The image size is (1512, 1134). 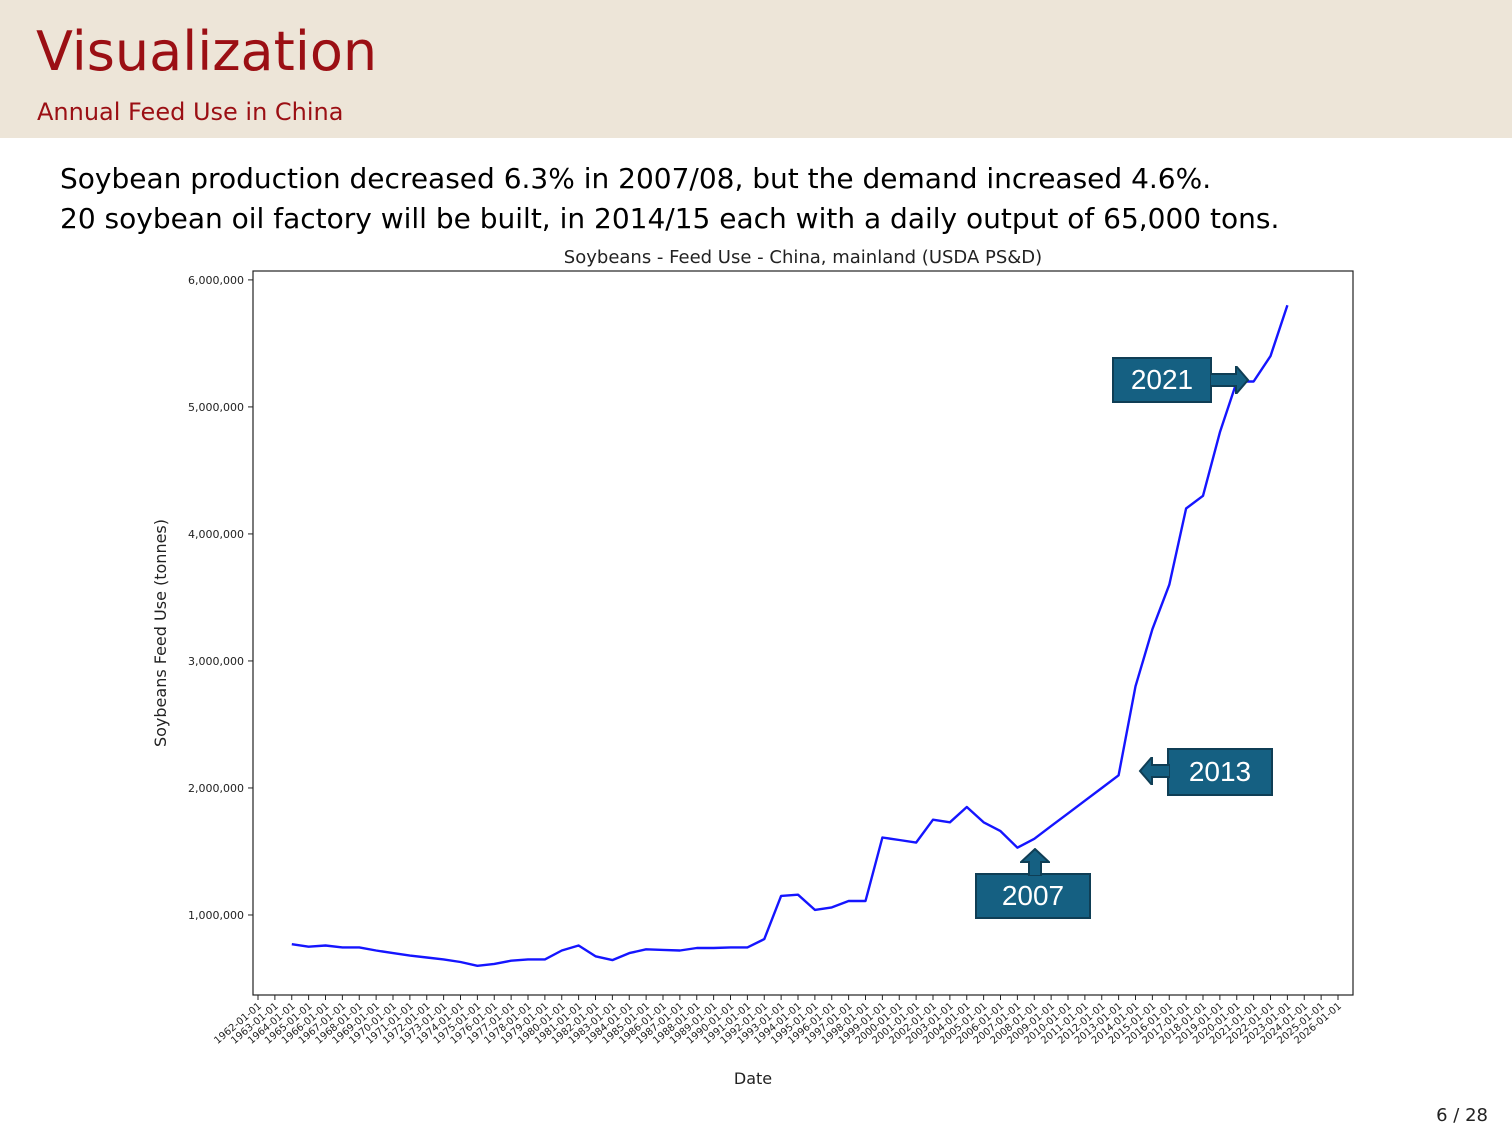 I want to click on slide-header: Visualization Annual Feed Use in China, so click(x=756, y=69).